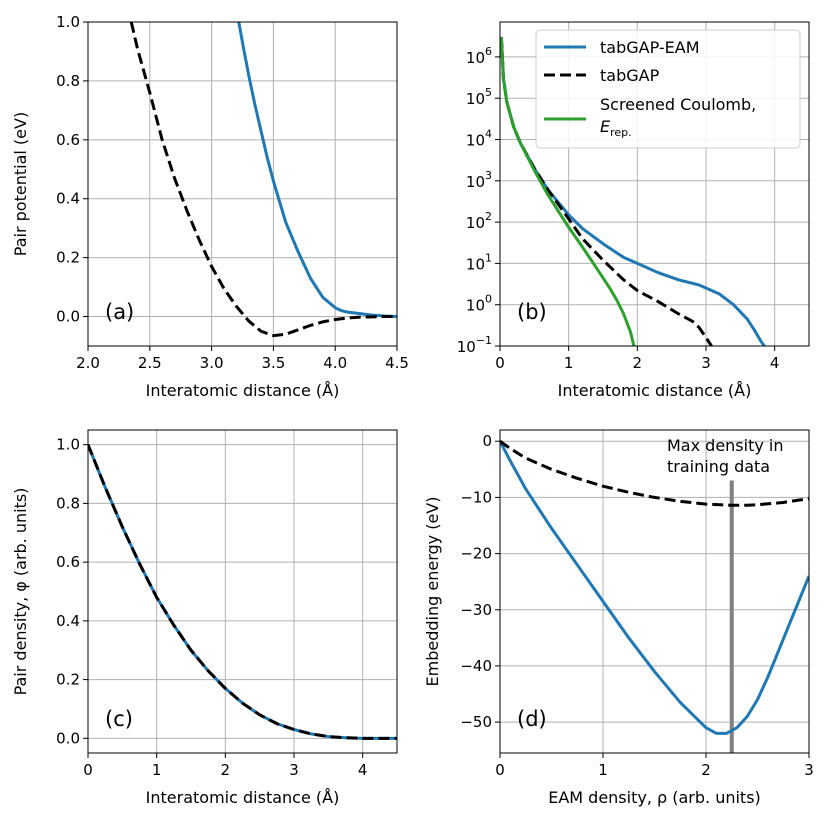 The width and height of the screenshot is (830, 829). What do you see at coordinates (68, 738) in the screenshot?
I see `y-tick-label: 0.0` at bounding box center [68, 738].